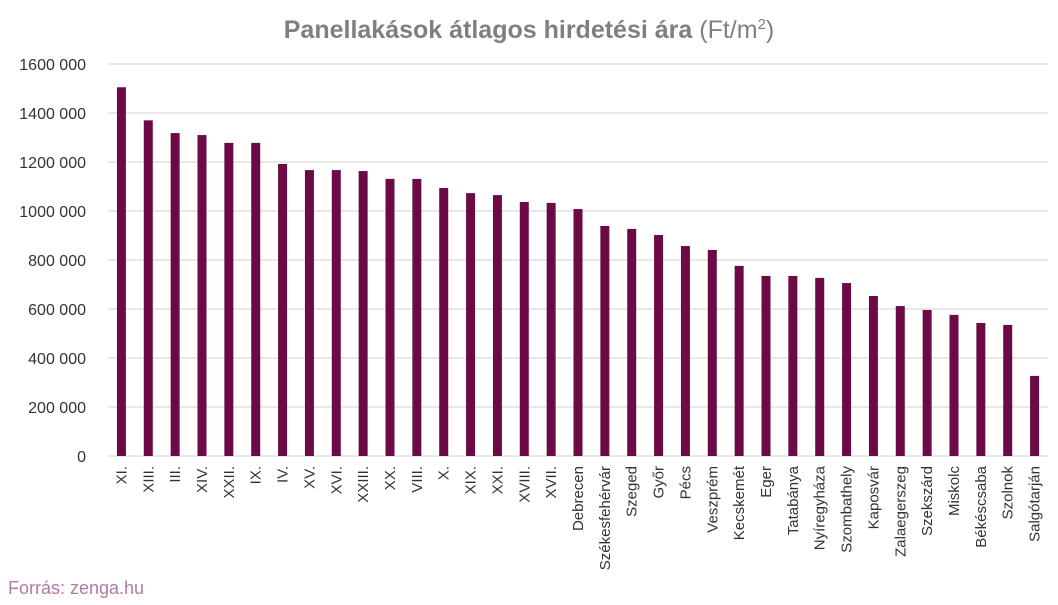  Describe the element at coordinates (793, 500) in the screenshot. I see `x-tick-label: Tatabánya` at that location.